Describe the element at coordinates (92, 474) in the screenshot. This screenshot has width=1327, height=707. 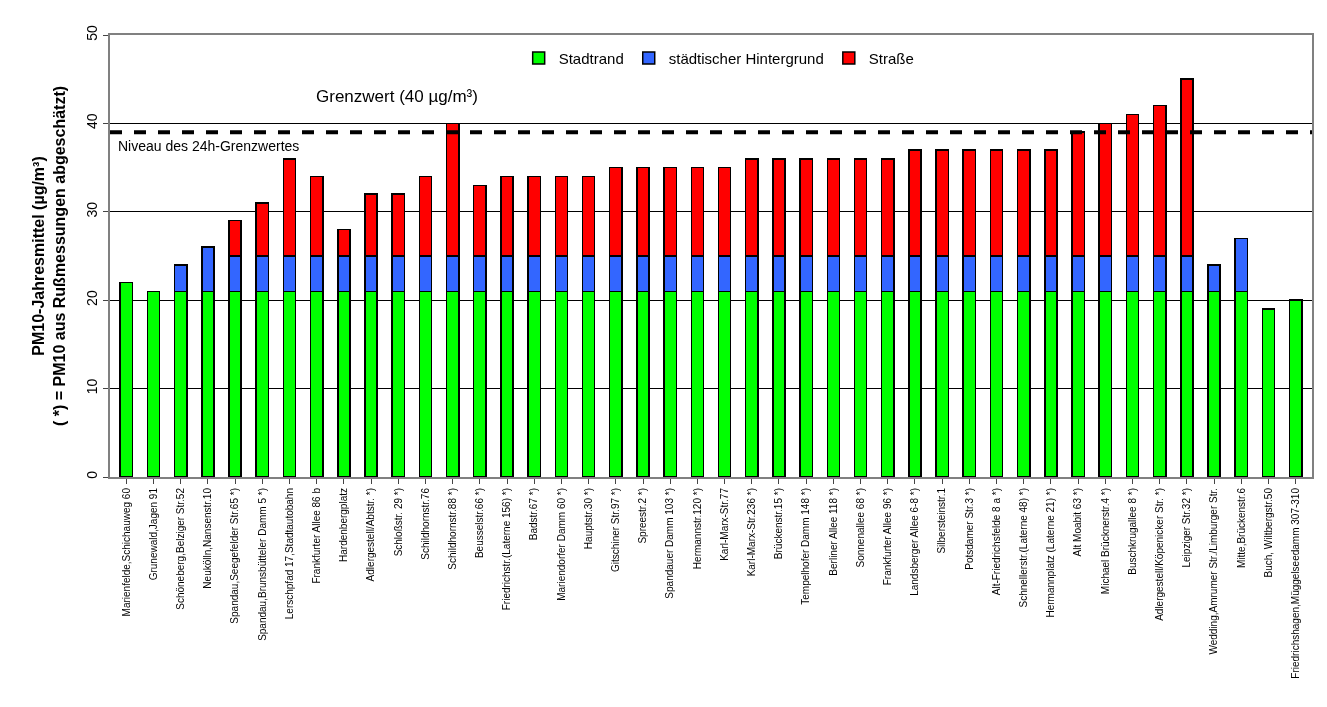
I see `y-tick-label: 0` at that location.